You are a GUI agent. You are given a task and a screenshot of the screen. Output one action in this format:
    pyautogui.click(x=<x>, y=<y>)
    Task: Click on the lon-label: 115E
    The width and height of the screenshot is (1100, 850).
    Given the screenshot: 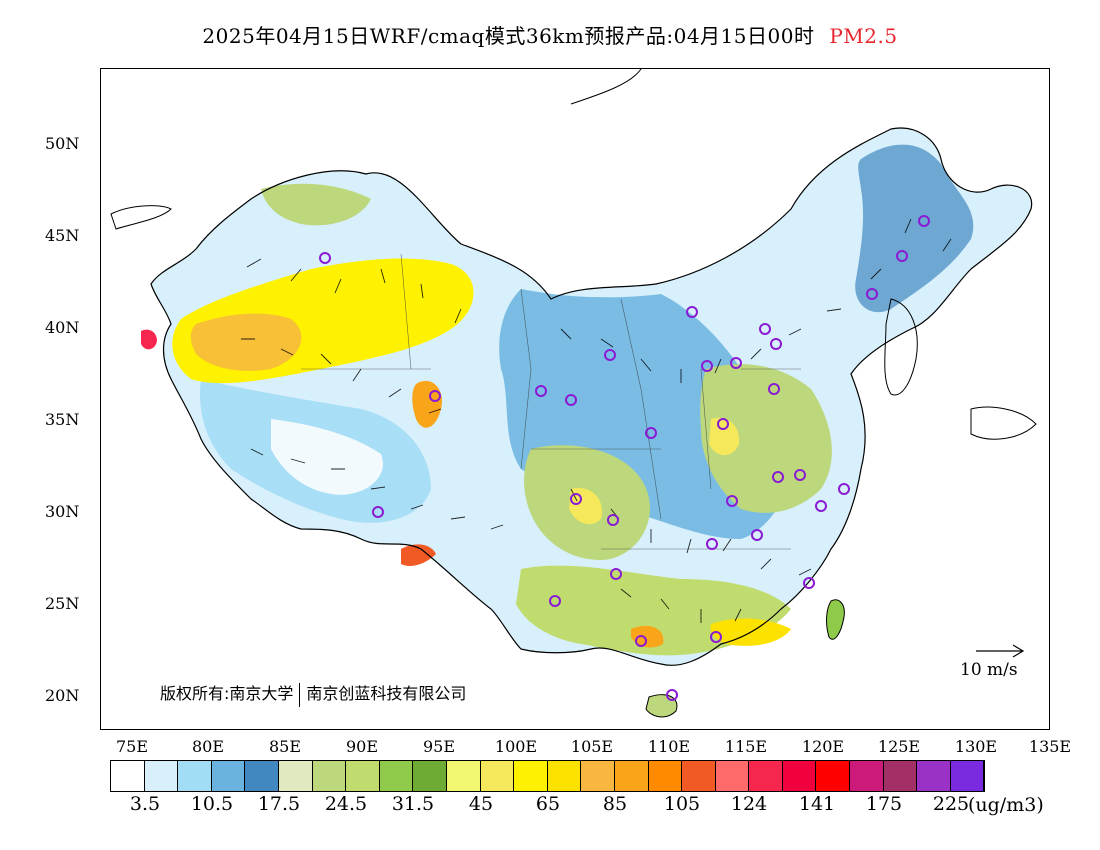 What is the action you would take?
    pyautogui.click(x=746, y=746)
    